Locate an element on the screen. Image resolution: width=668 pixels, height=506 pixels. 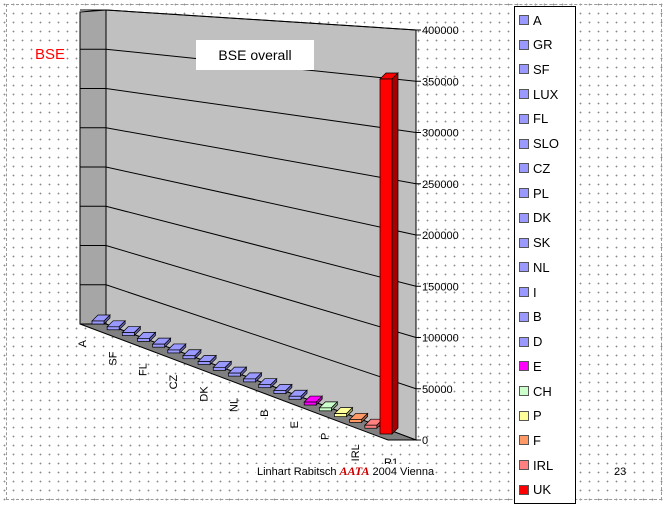
x-tick-label: NL is located at coordinates (235, 405).